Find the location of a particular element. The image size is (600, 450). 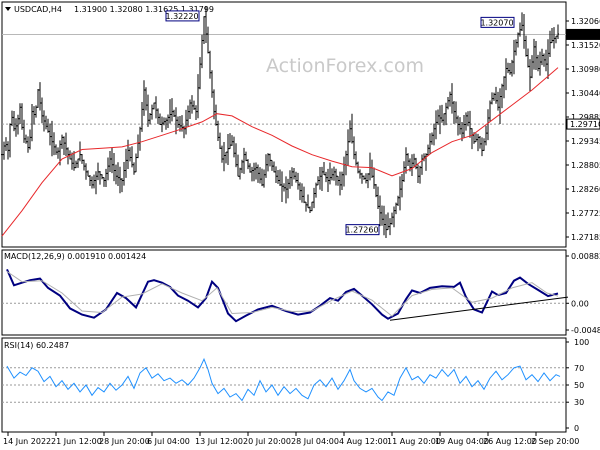

rsi-tick-label: 70 is located at coordinates (579, 368).